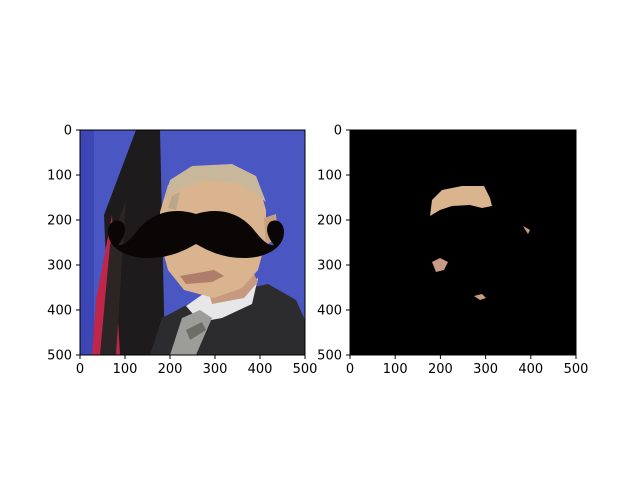 This screenshot has height=480, width=640. I want to click on left-xtick-label: 100, so click(125, 369).